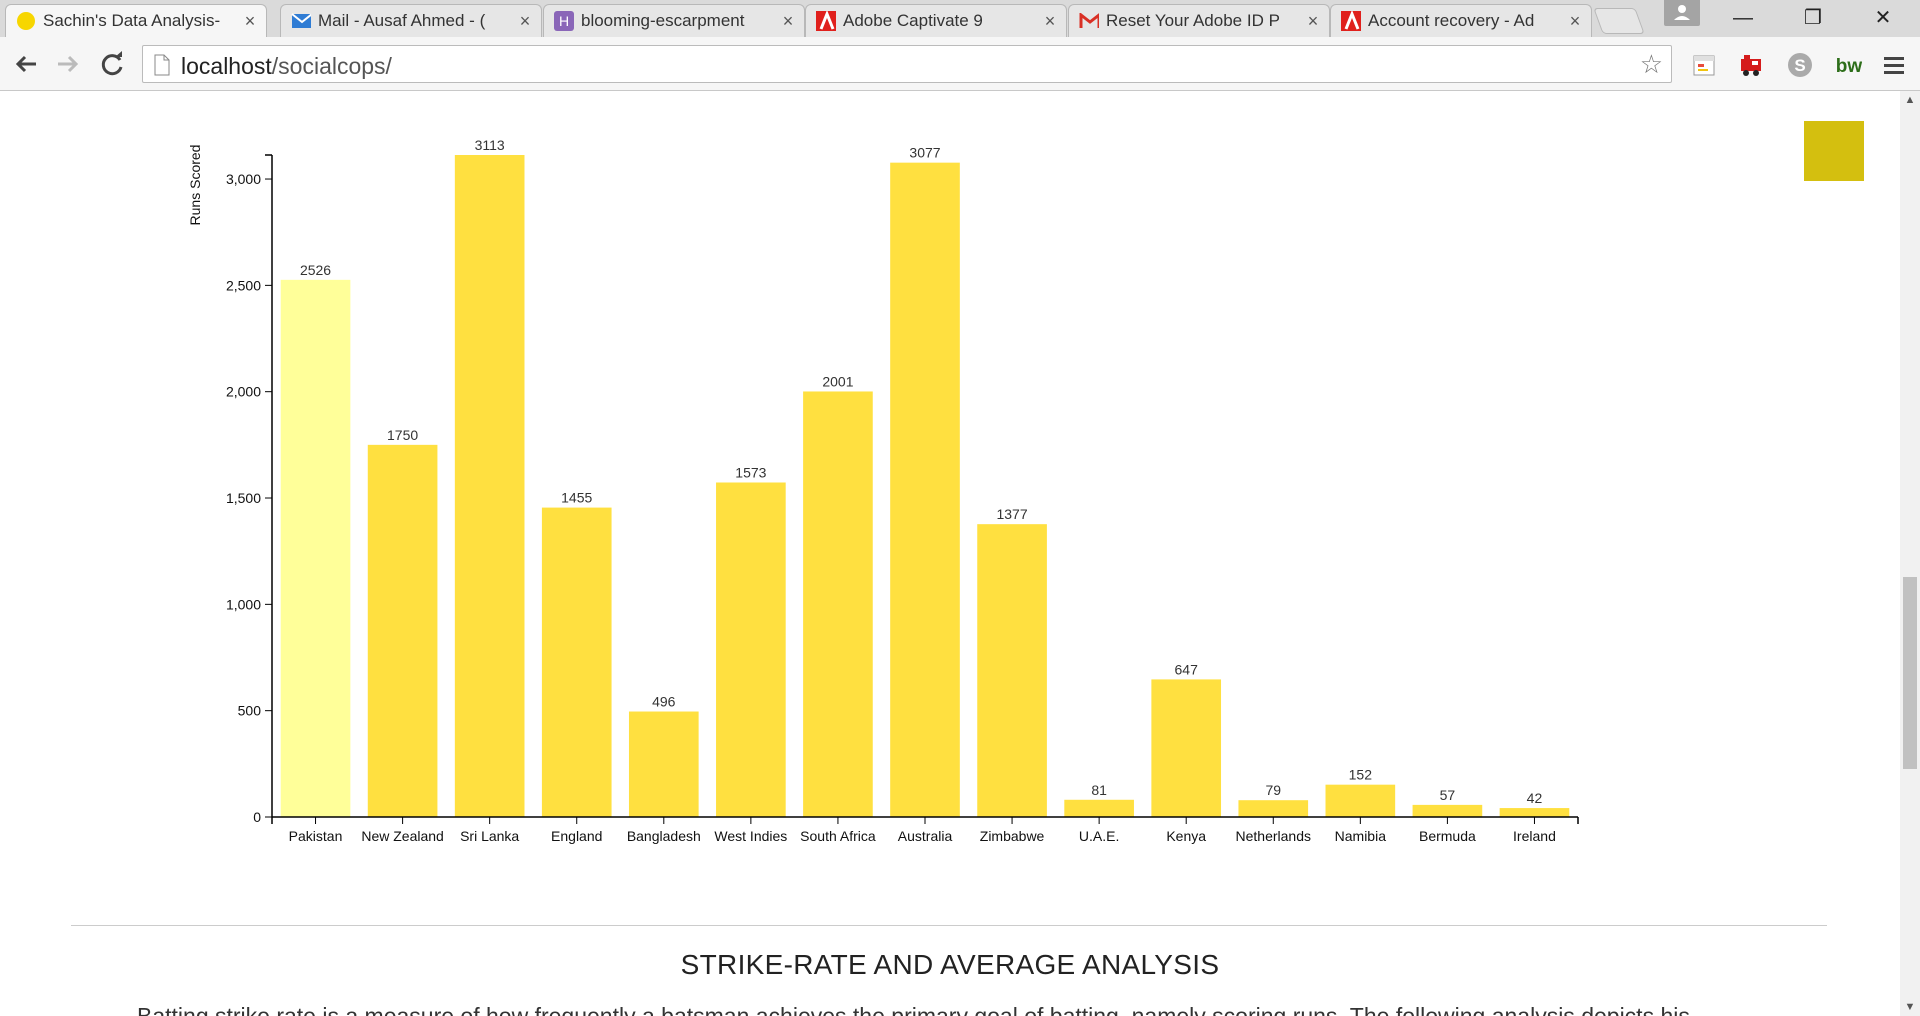  I want to click on svg-text: H, so click(564, 21).